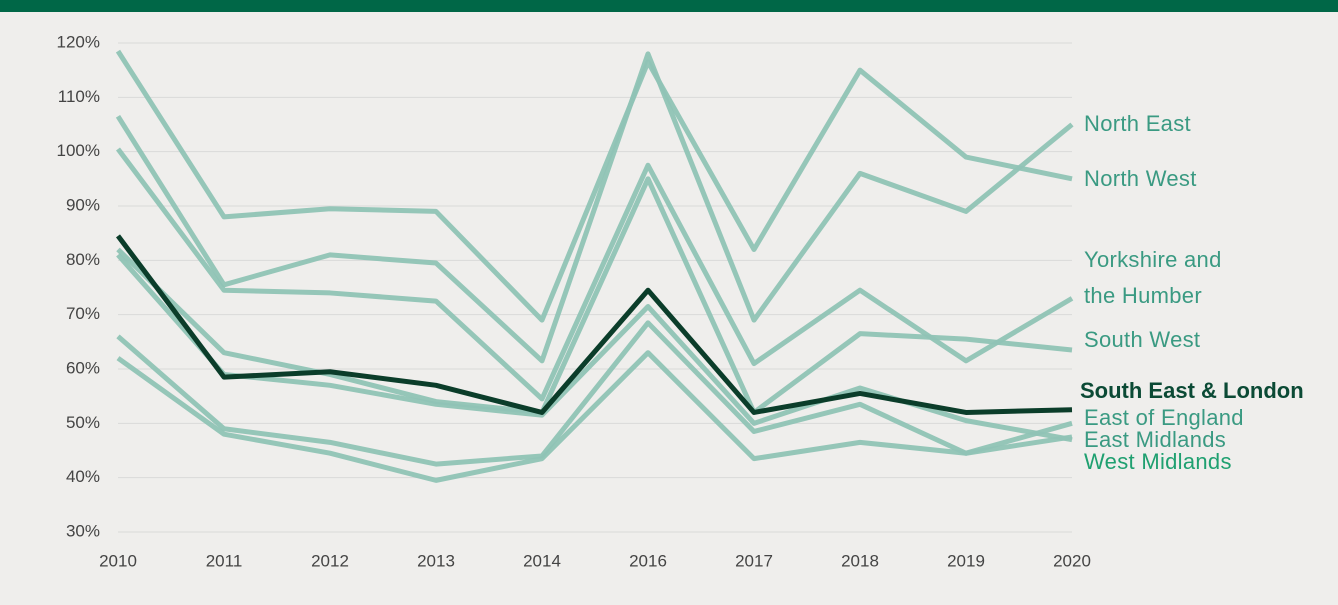  Describe the element at coordinates (1192, 390) in the screenshot. I see `series-label: South East & London` at that location.